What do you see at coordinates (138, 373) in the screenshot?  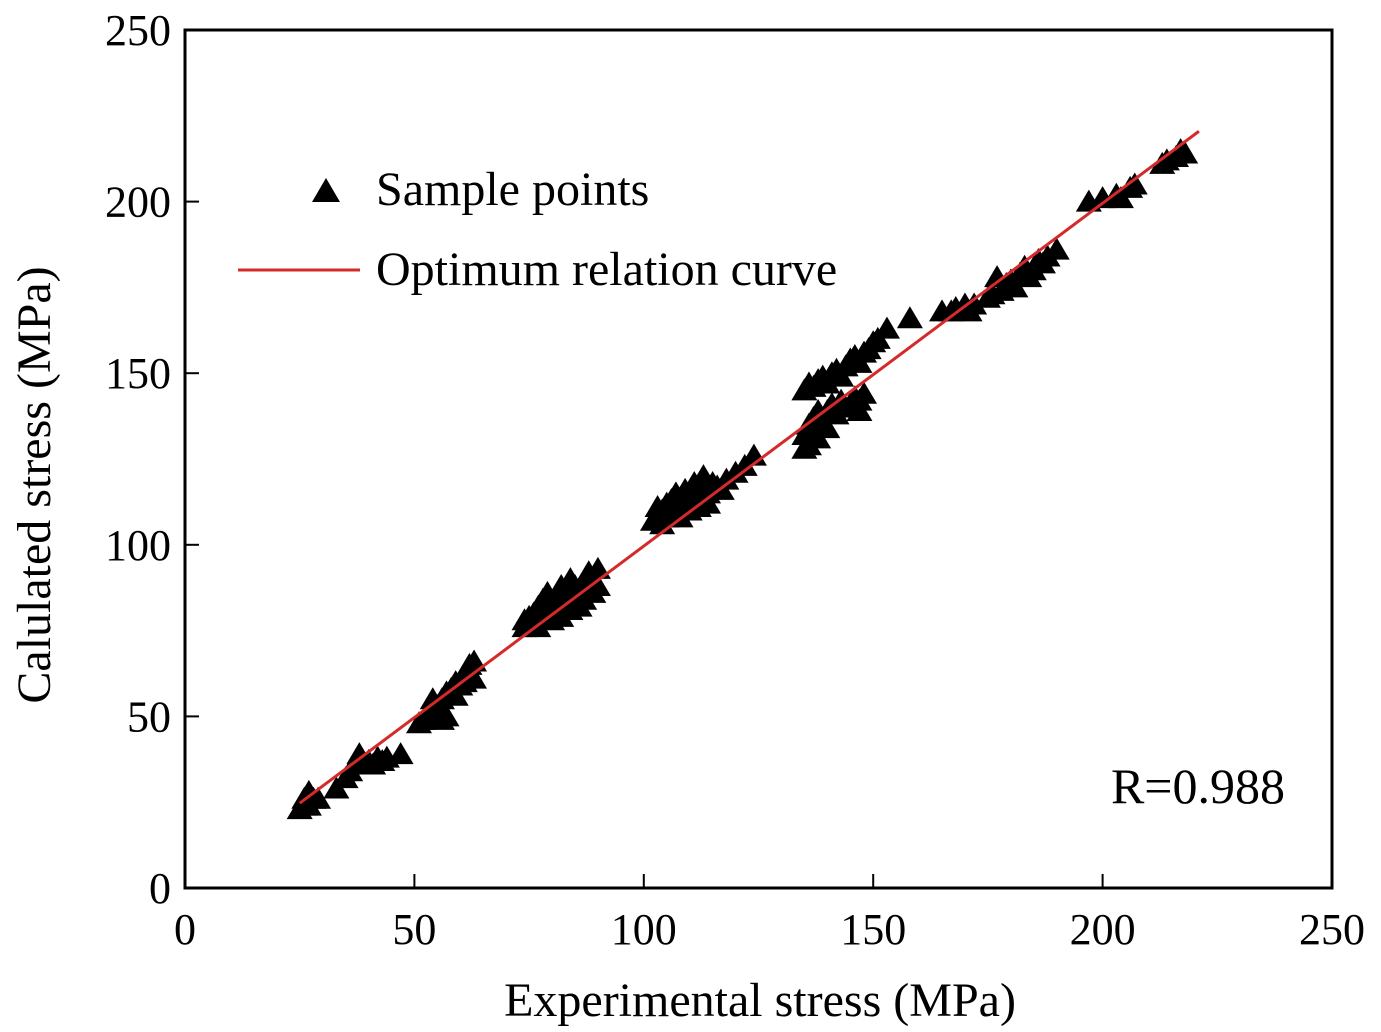 I see `y-tick-label: 150` at bounding box center [138, 373].